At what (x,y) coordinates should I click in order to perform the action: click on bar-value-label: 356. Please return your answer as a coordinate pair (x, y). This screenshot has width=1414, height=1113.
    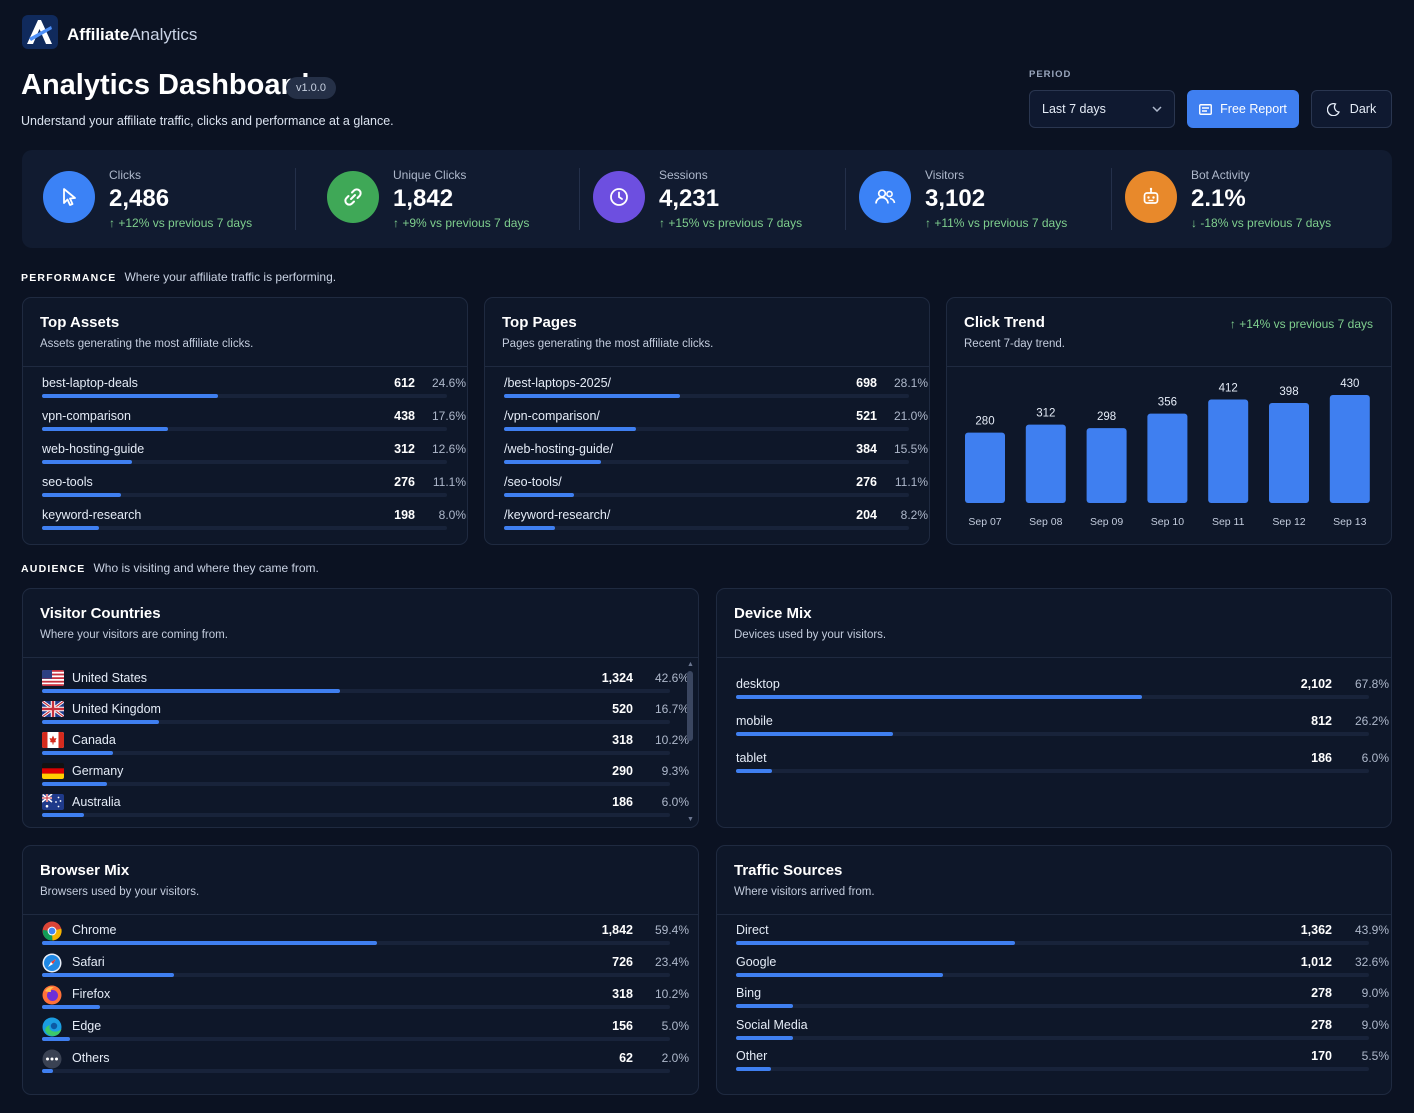
    Looking at the image, I should click on (1167, 403).